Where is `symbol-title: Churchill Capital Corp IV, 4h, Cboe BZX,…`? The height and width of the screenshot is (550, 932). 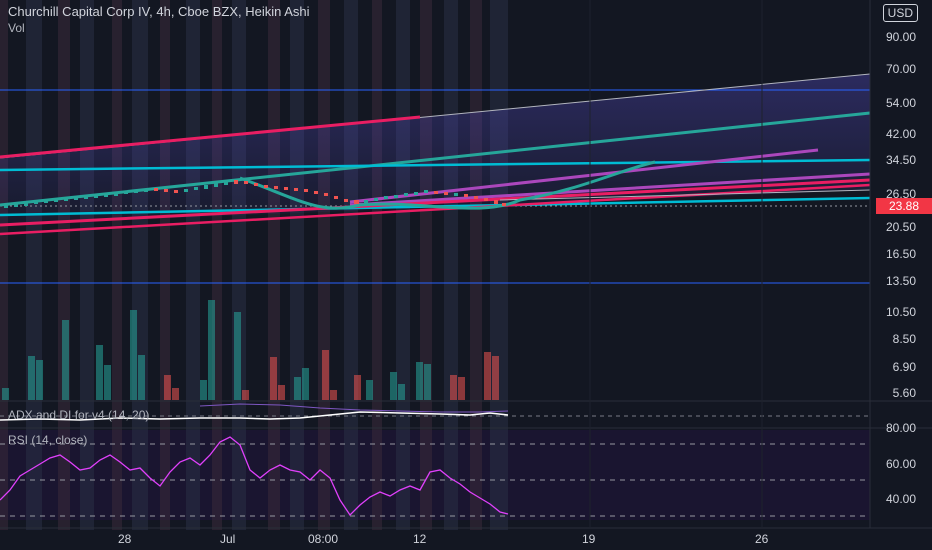
symbol-title: Churchill Capital Corp IV, 4h, Cboe BZX,… is located at coordinates (159, 11).